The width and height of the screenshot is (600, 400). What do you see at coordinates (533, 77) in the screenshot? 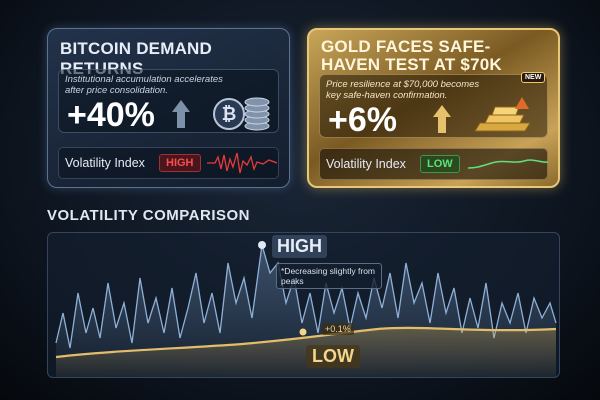
I see `new-badge: NEW` at bounding box center [533, 77].